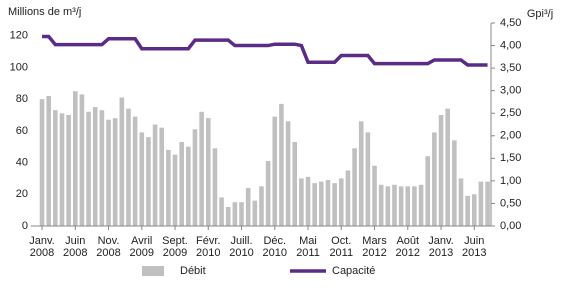  Describe the element at coordinates (510, 68) in the screenshot. I see `y2-tick-label: 3,50` at that location.